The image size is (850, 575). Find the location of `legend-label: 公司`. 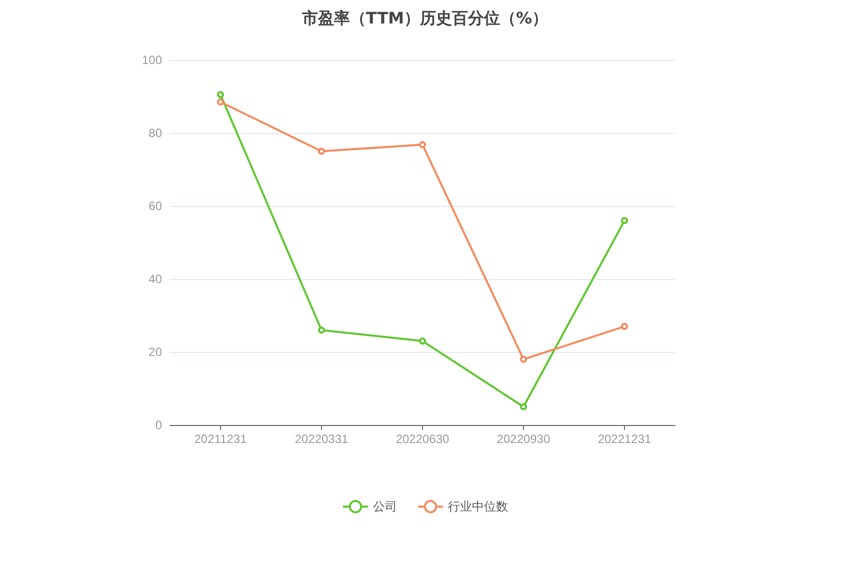

legend-label: 公司 is located at coordinates (385, 507).